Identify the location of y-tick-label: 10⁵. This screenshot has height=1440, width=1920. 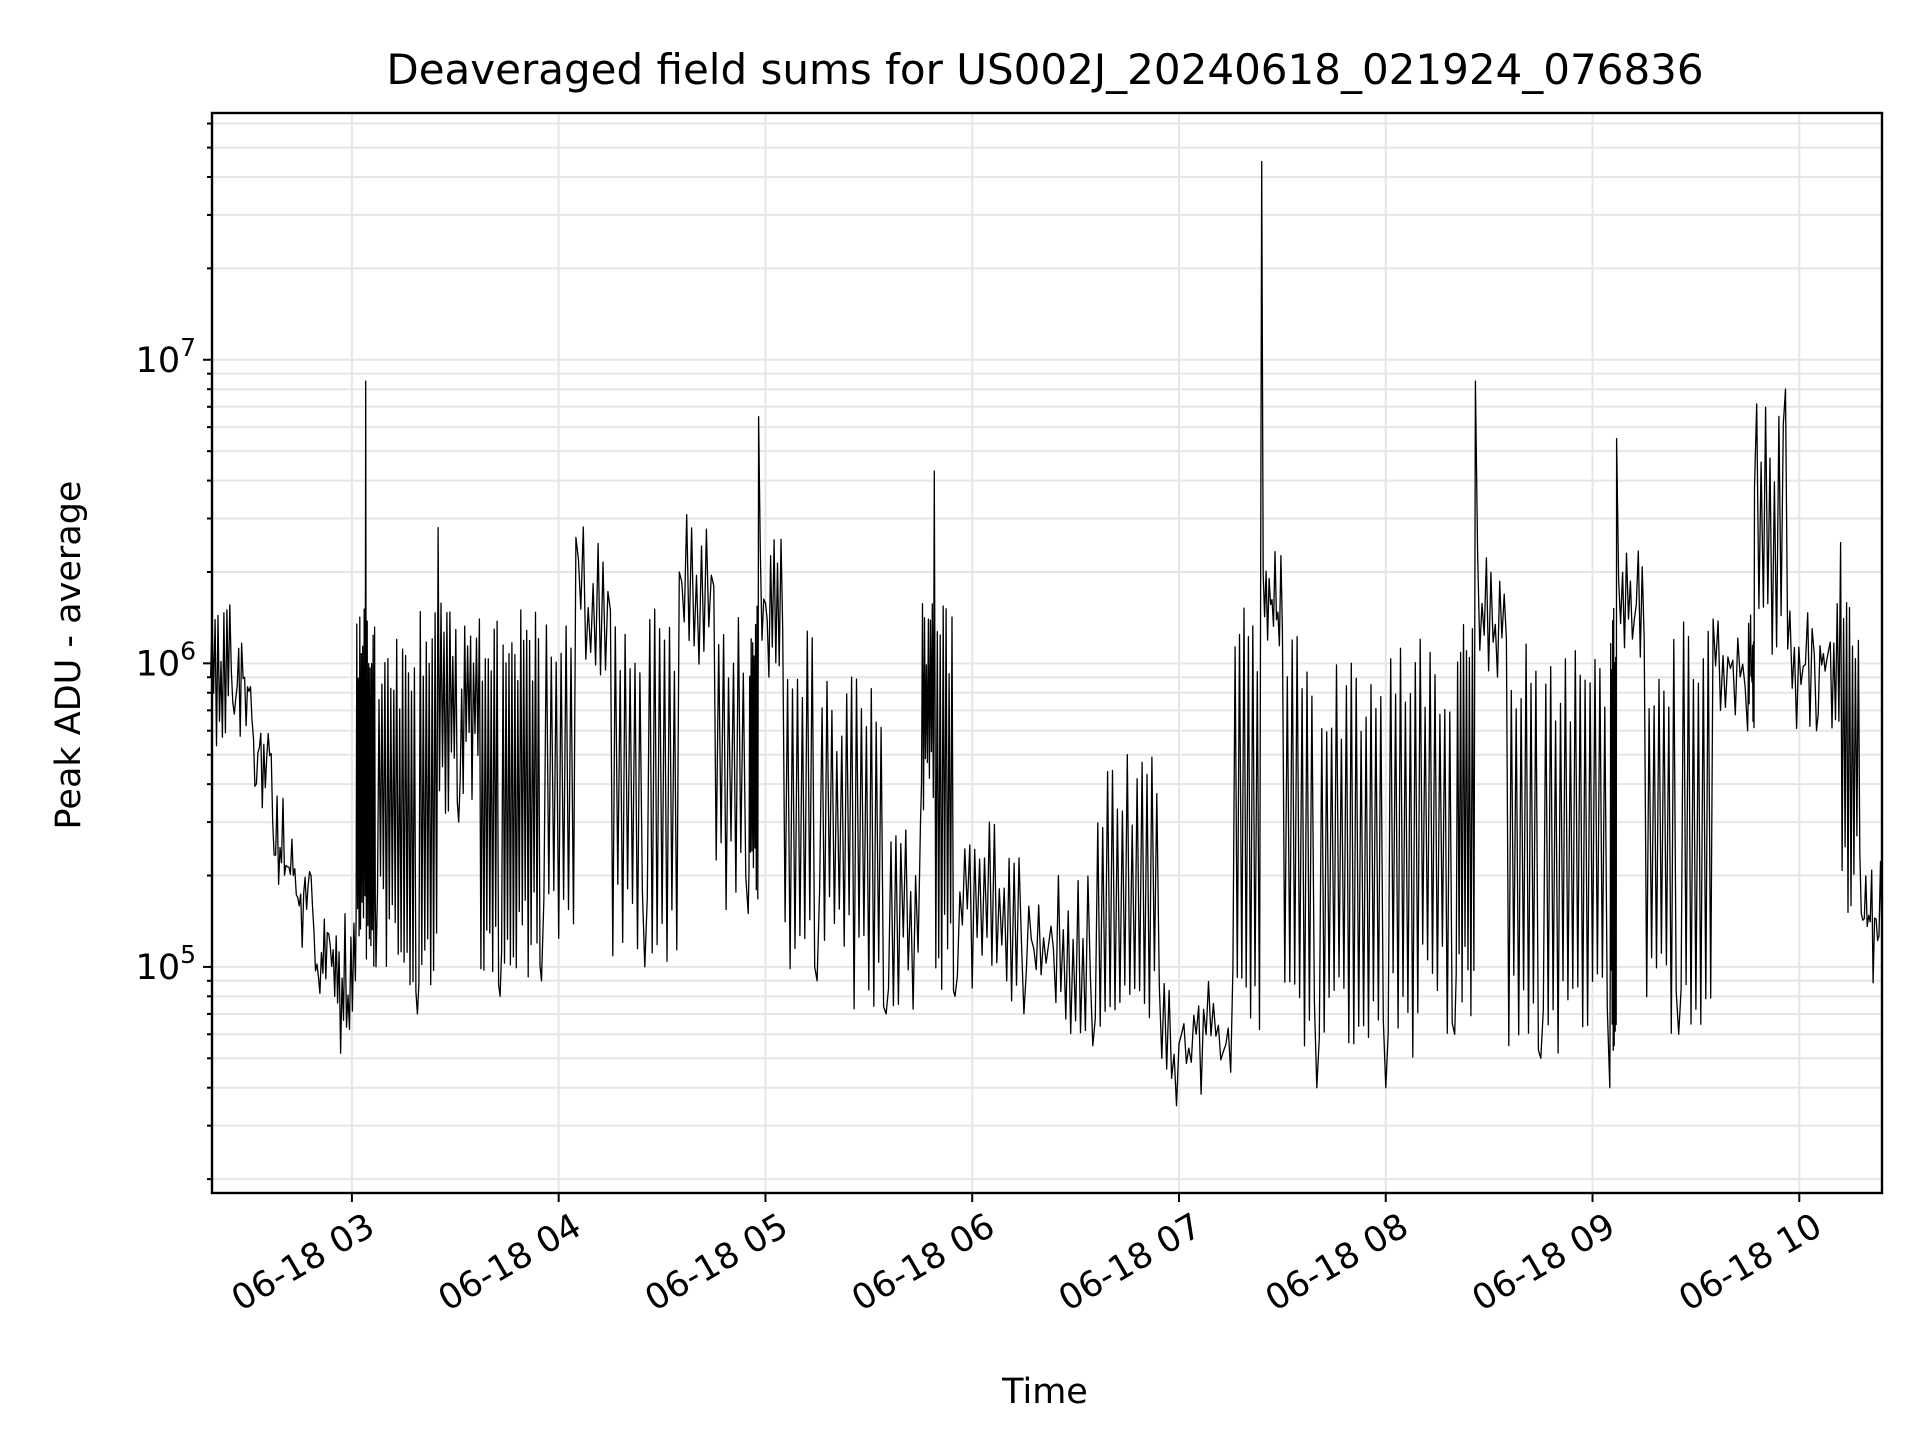
(166, 964).